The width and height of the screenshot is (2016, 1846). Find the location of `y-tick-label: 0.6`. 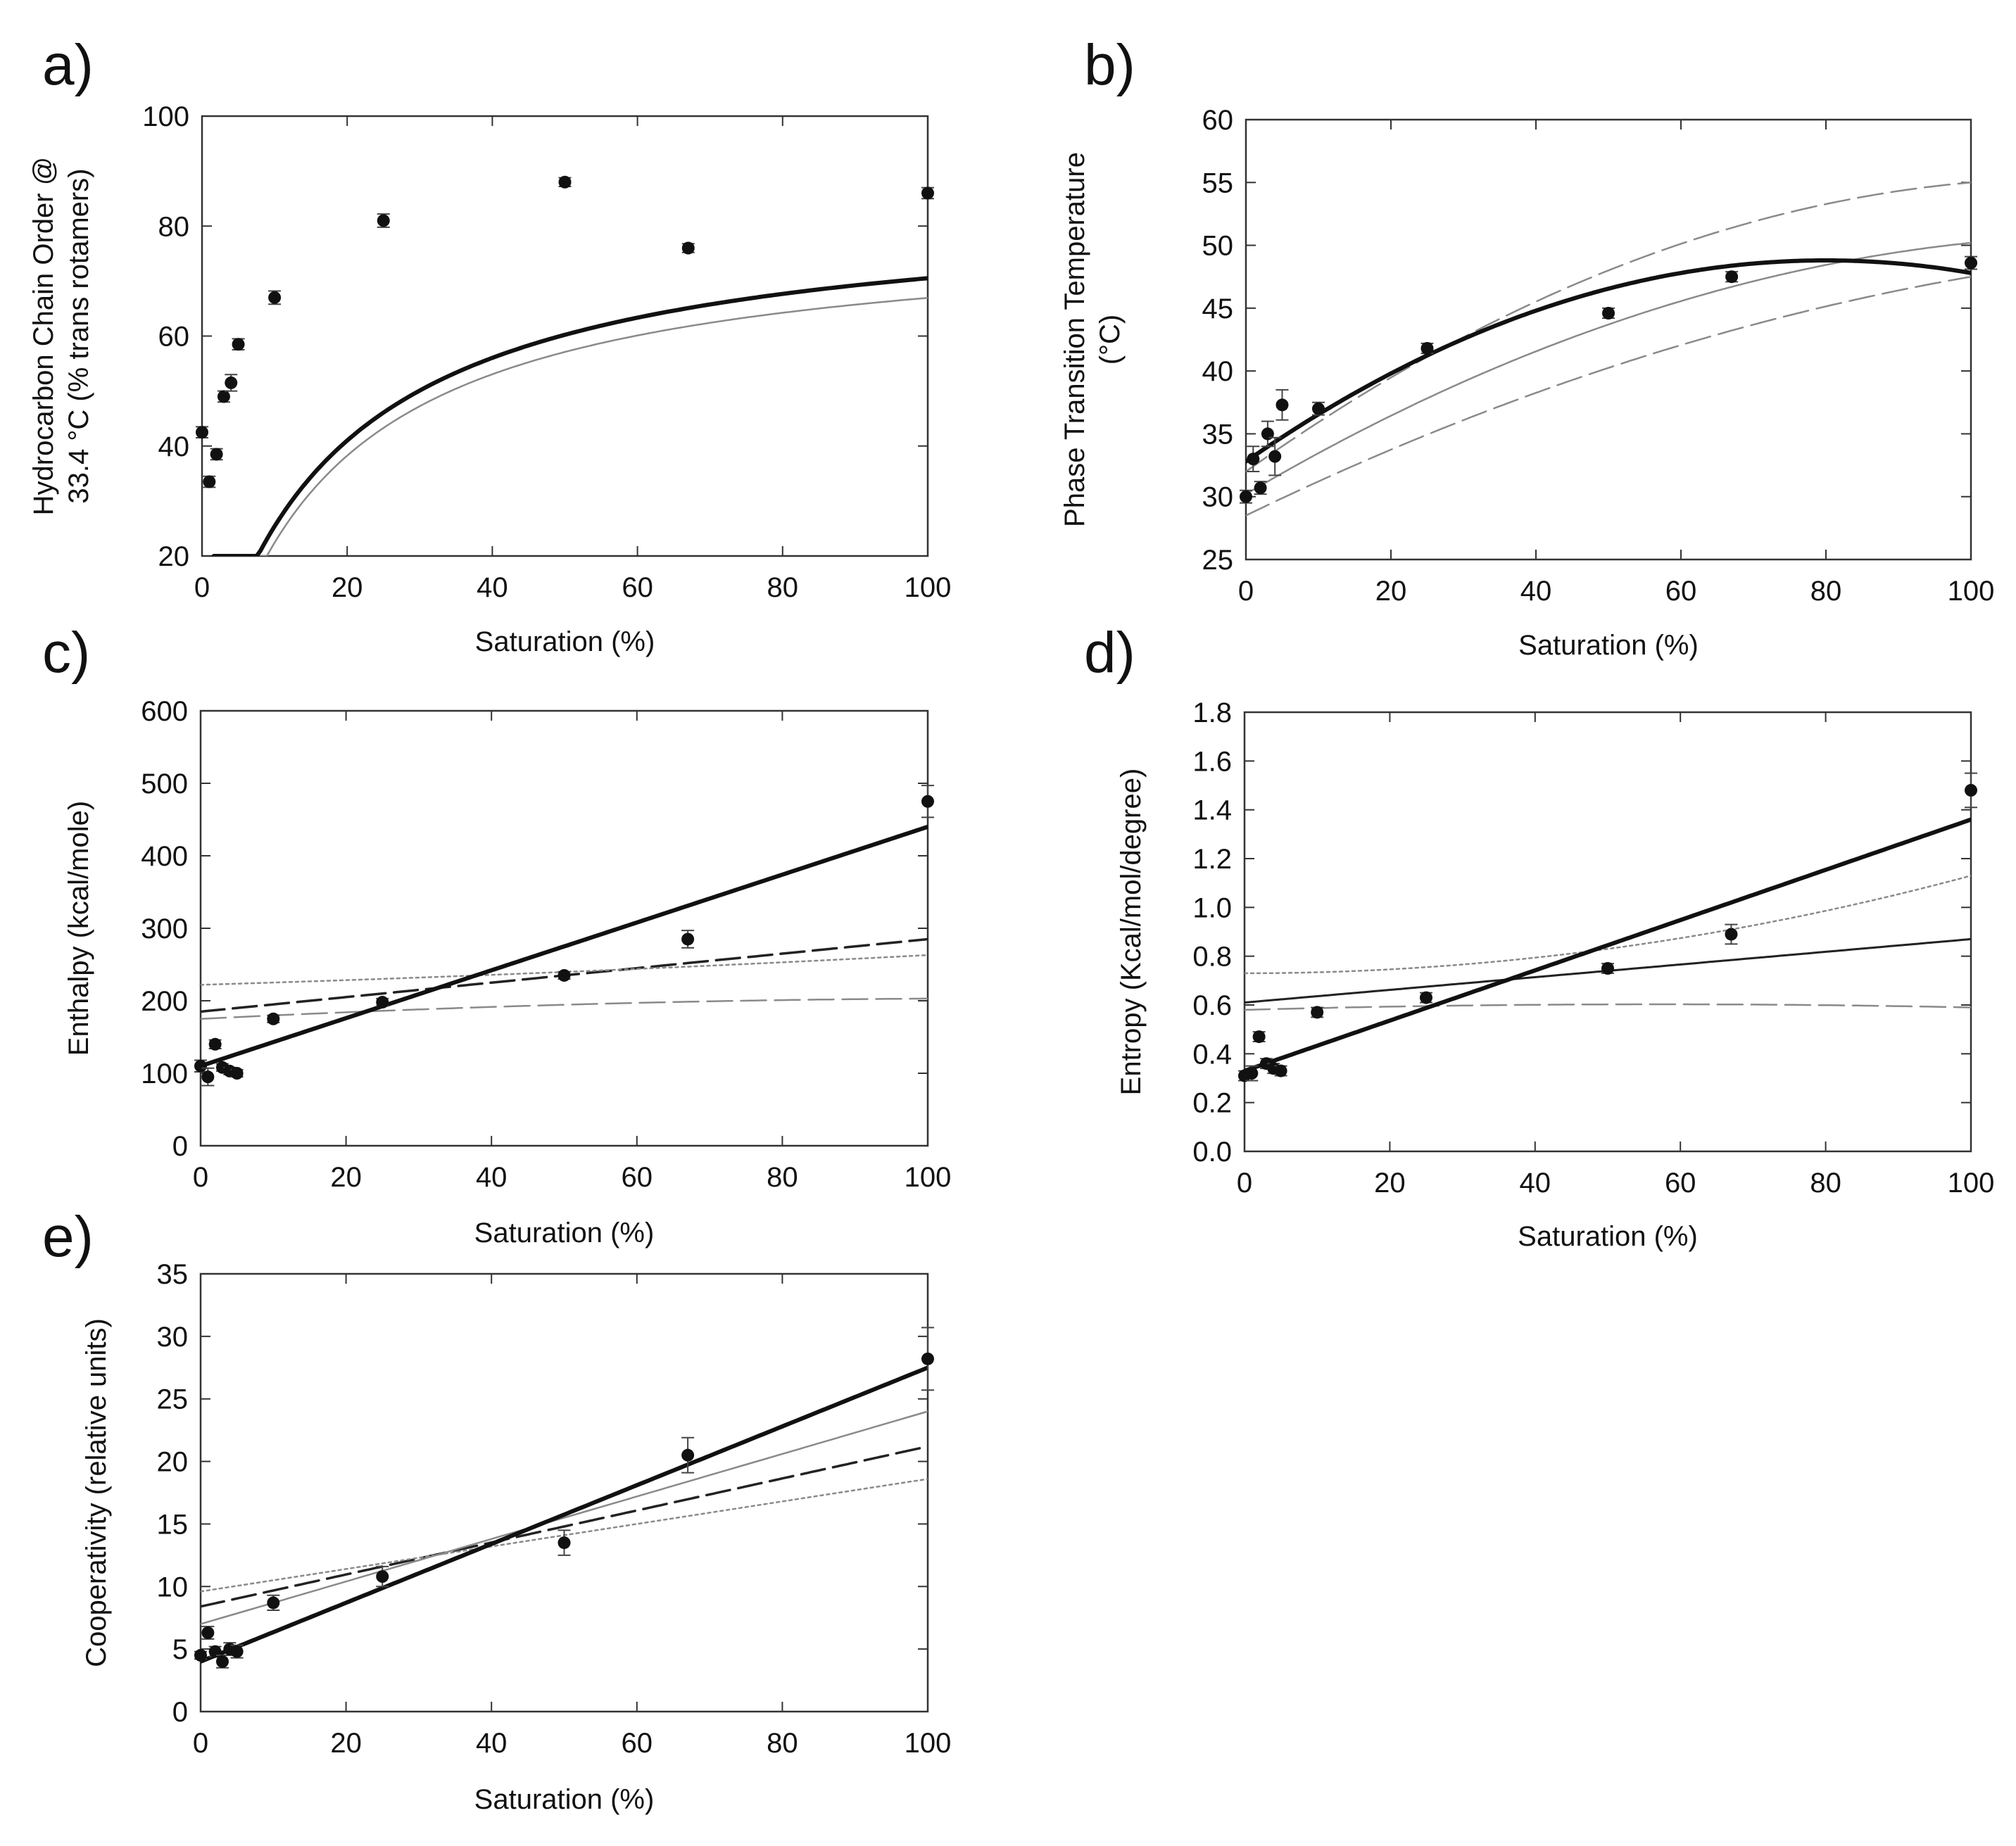

y-tick-label: 0.6 is located at coordinates (1212, 1006).